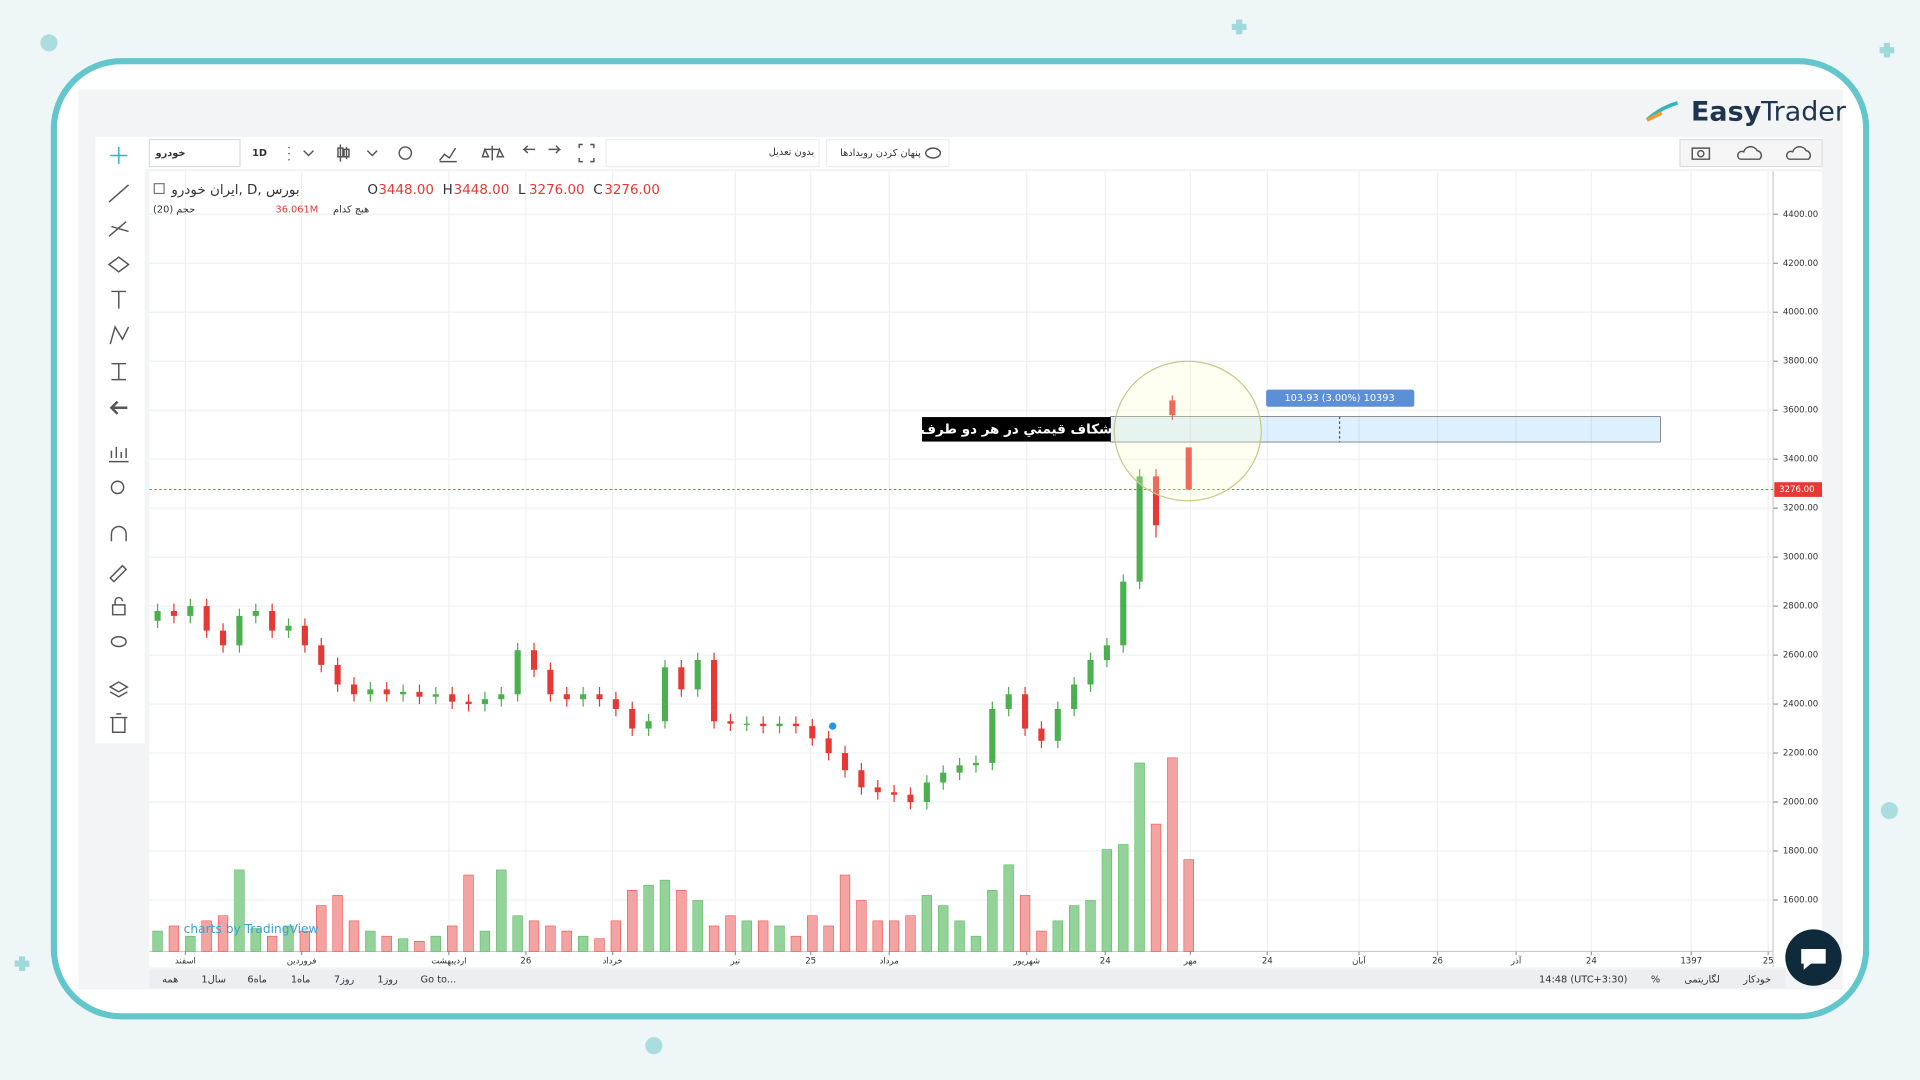 This screenshot has height=1080, width=1920. Describe the element at coordinates (117, 487) in the screenshot. I see `zoom-tool` at that location.